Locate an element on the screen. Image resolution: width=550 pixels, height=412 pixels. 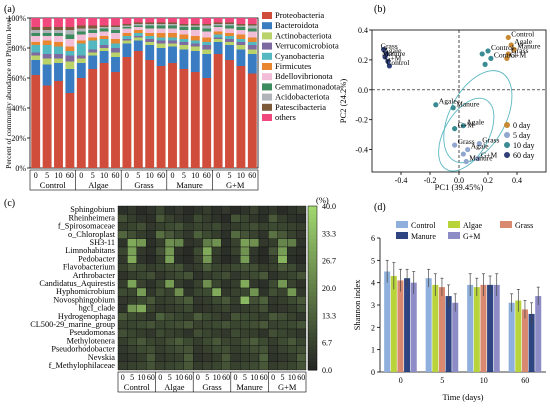
point-label: Control is located at coordinates (522, 33).